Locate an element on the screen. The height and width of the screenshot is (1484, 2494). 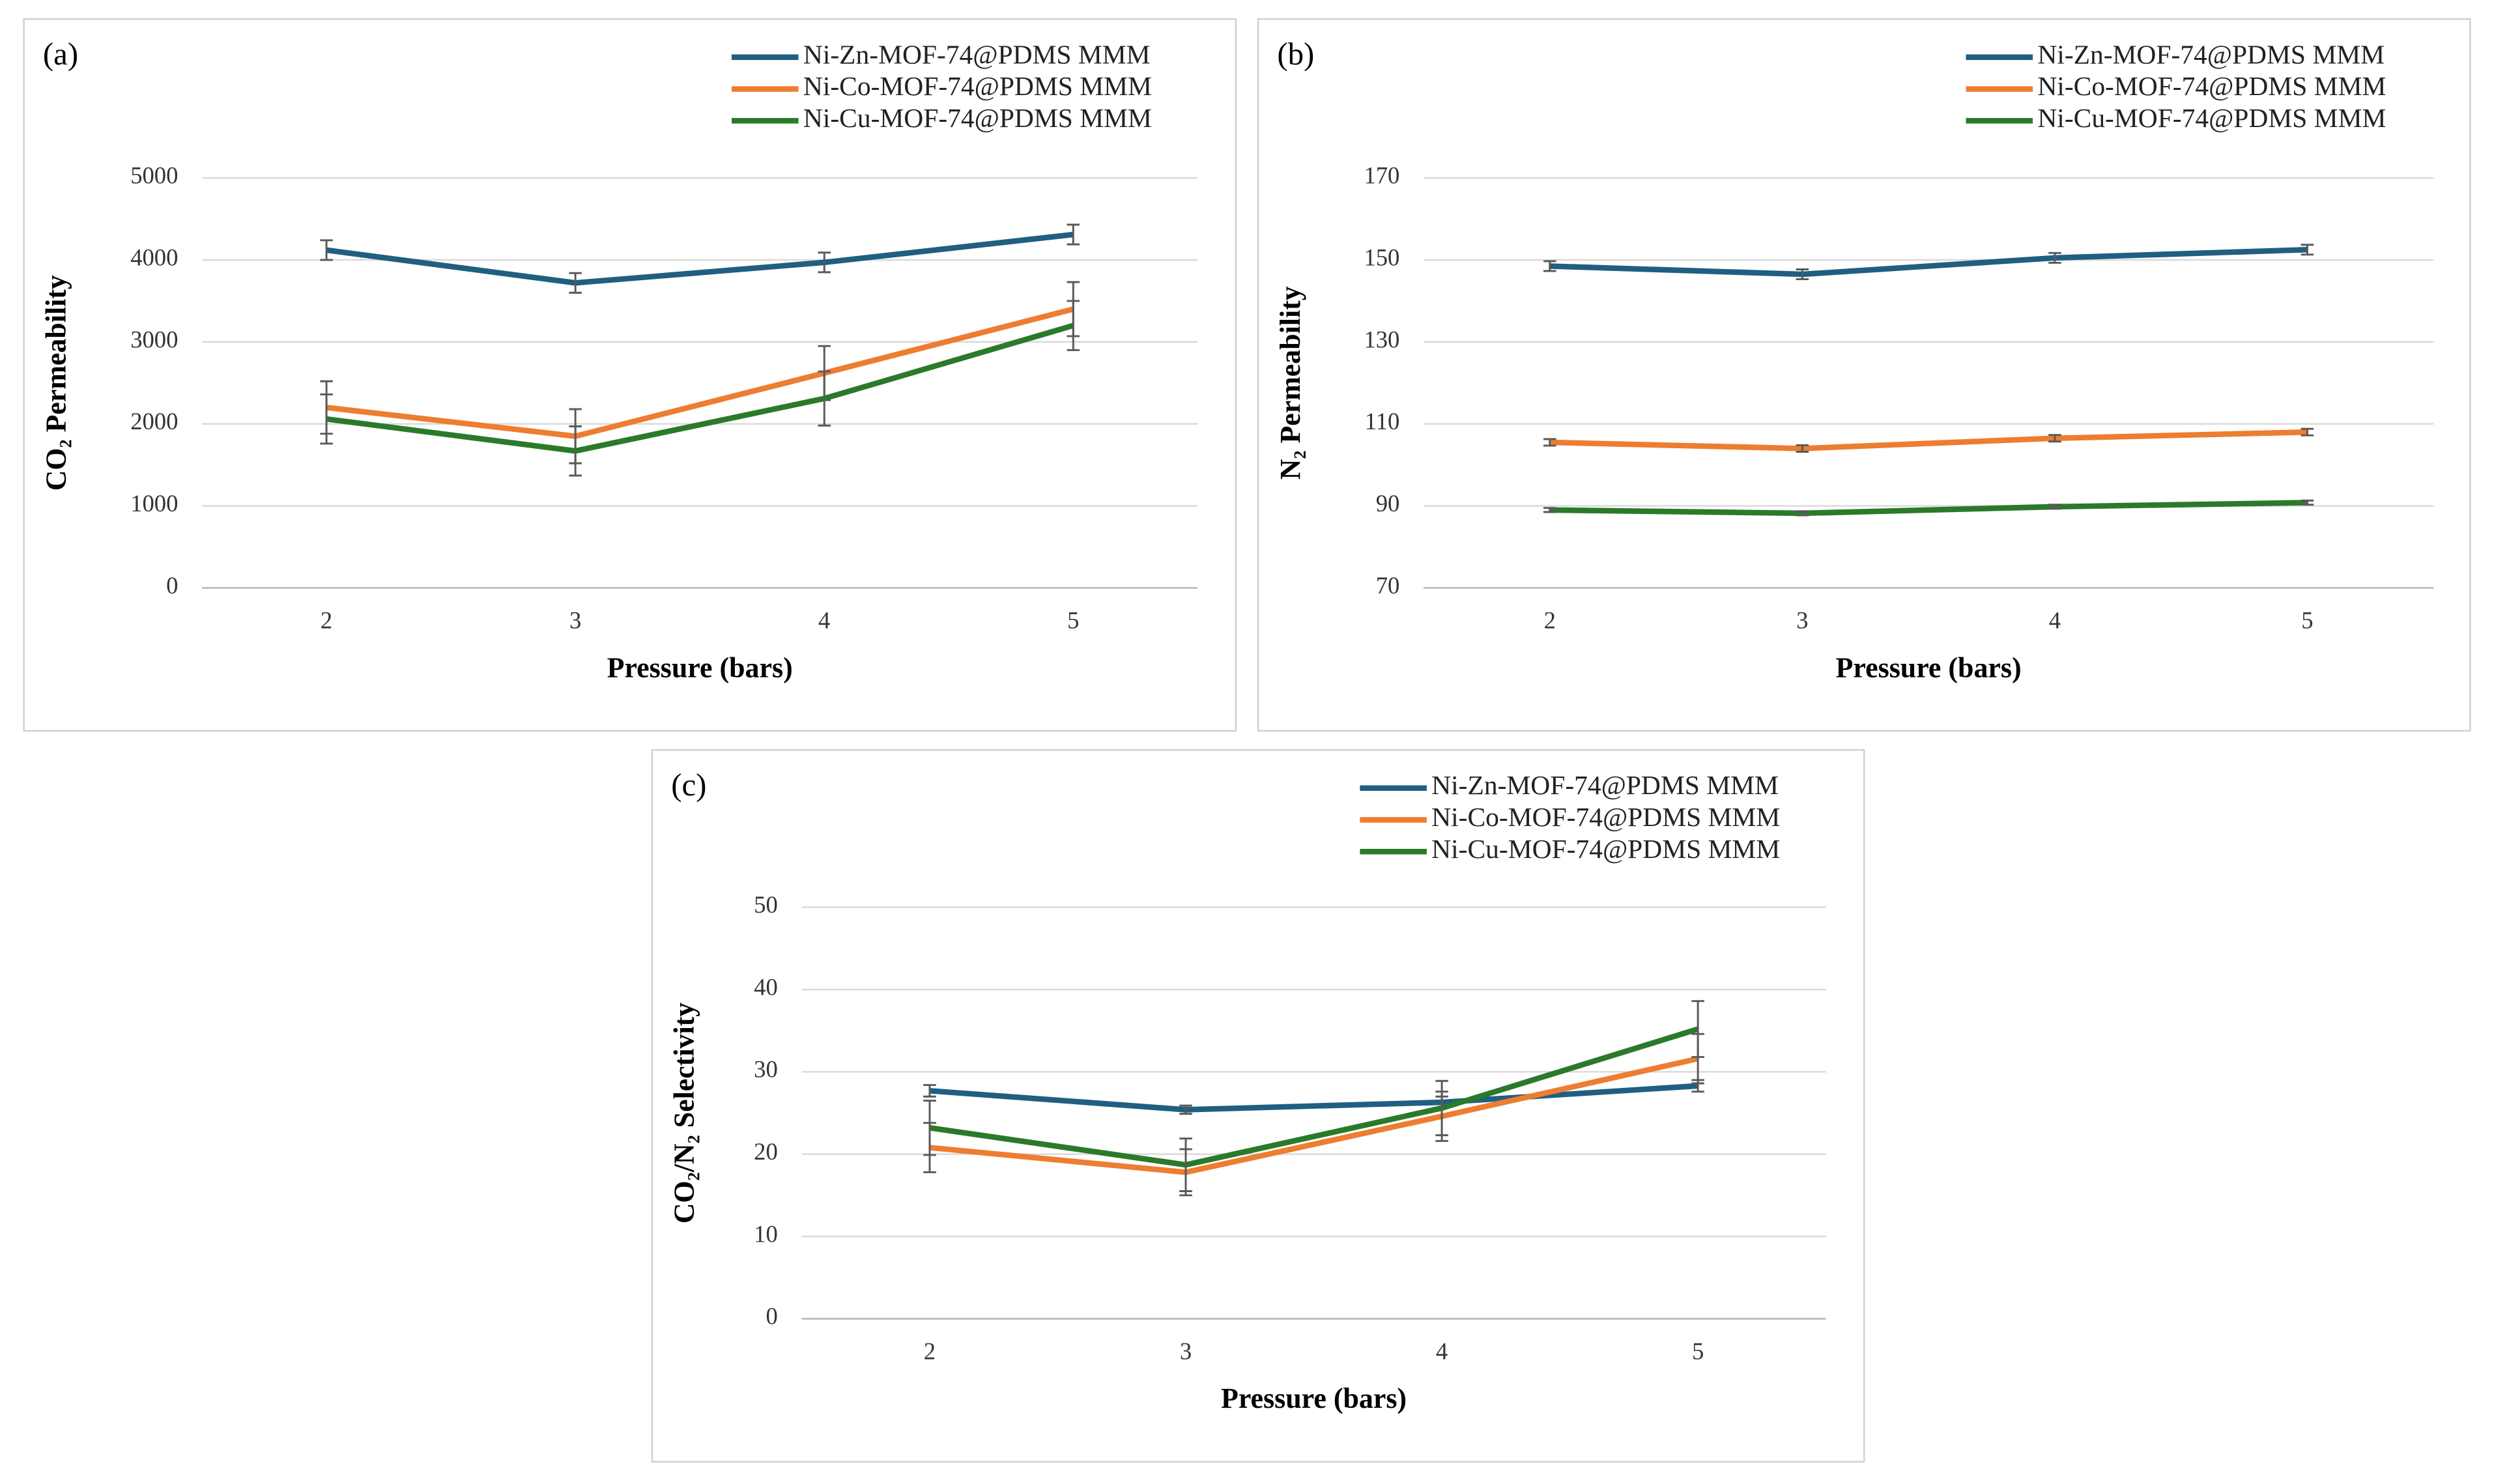
y-tick-label: 10 is located at coordinates (766, 1234).